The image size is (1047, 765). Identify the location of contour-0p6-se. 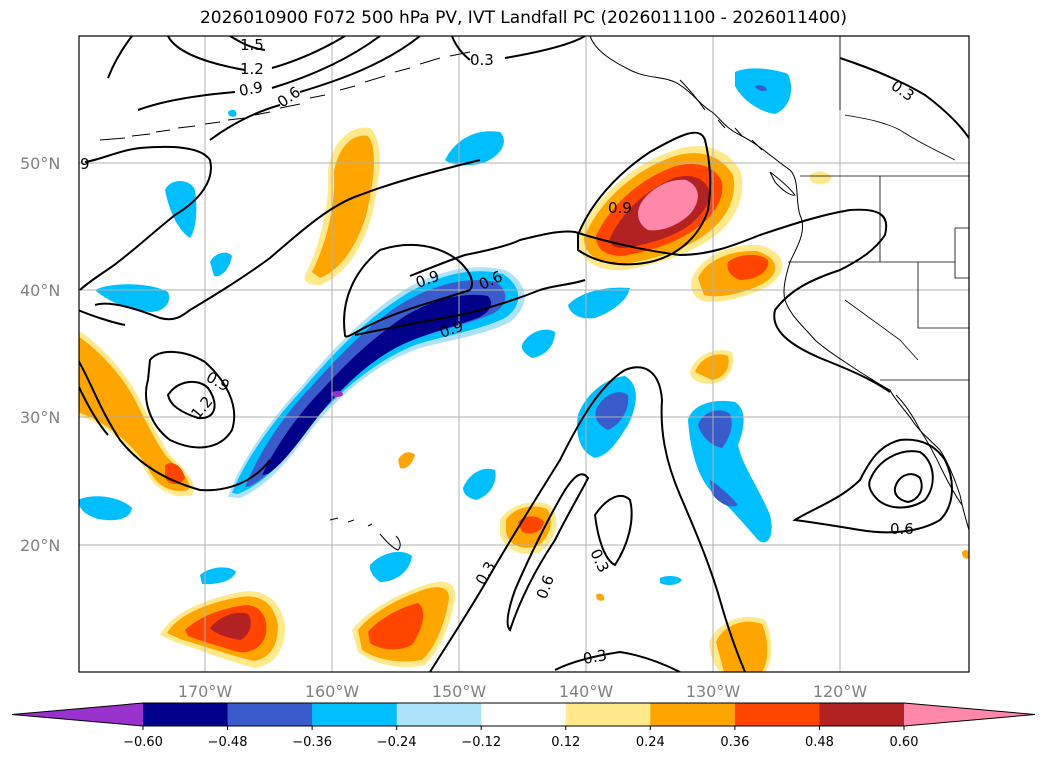
(872, 486).